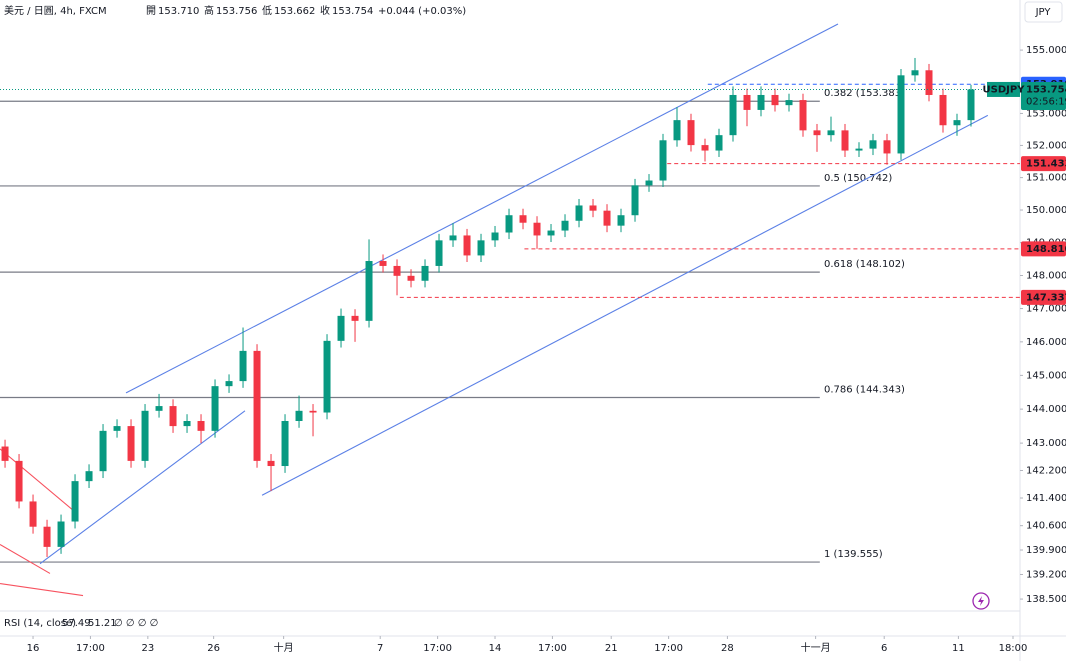 The height and width of the screenshot is (661, 1066). I want to click on currency-button, so click(1043, 12).